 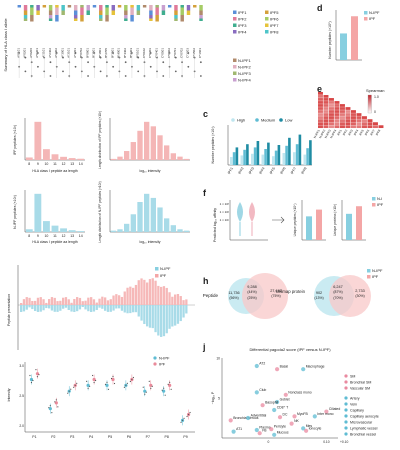 I want to click on legend-label: IPF5, so click(x=274, y=12).